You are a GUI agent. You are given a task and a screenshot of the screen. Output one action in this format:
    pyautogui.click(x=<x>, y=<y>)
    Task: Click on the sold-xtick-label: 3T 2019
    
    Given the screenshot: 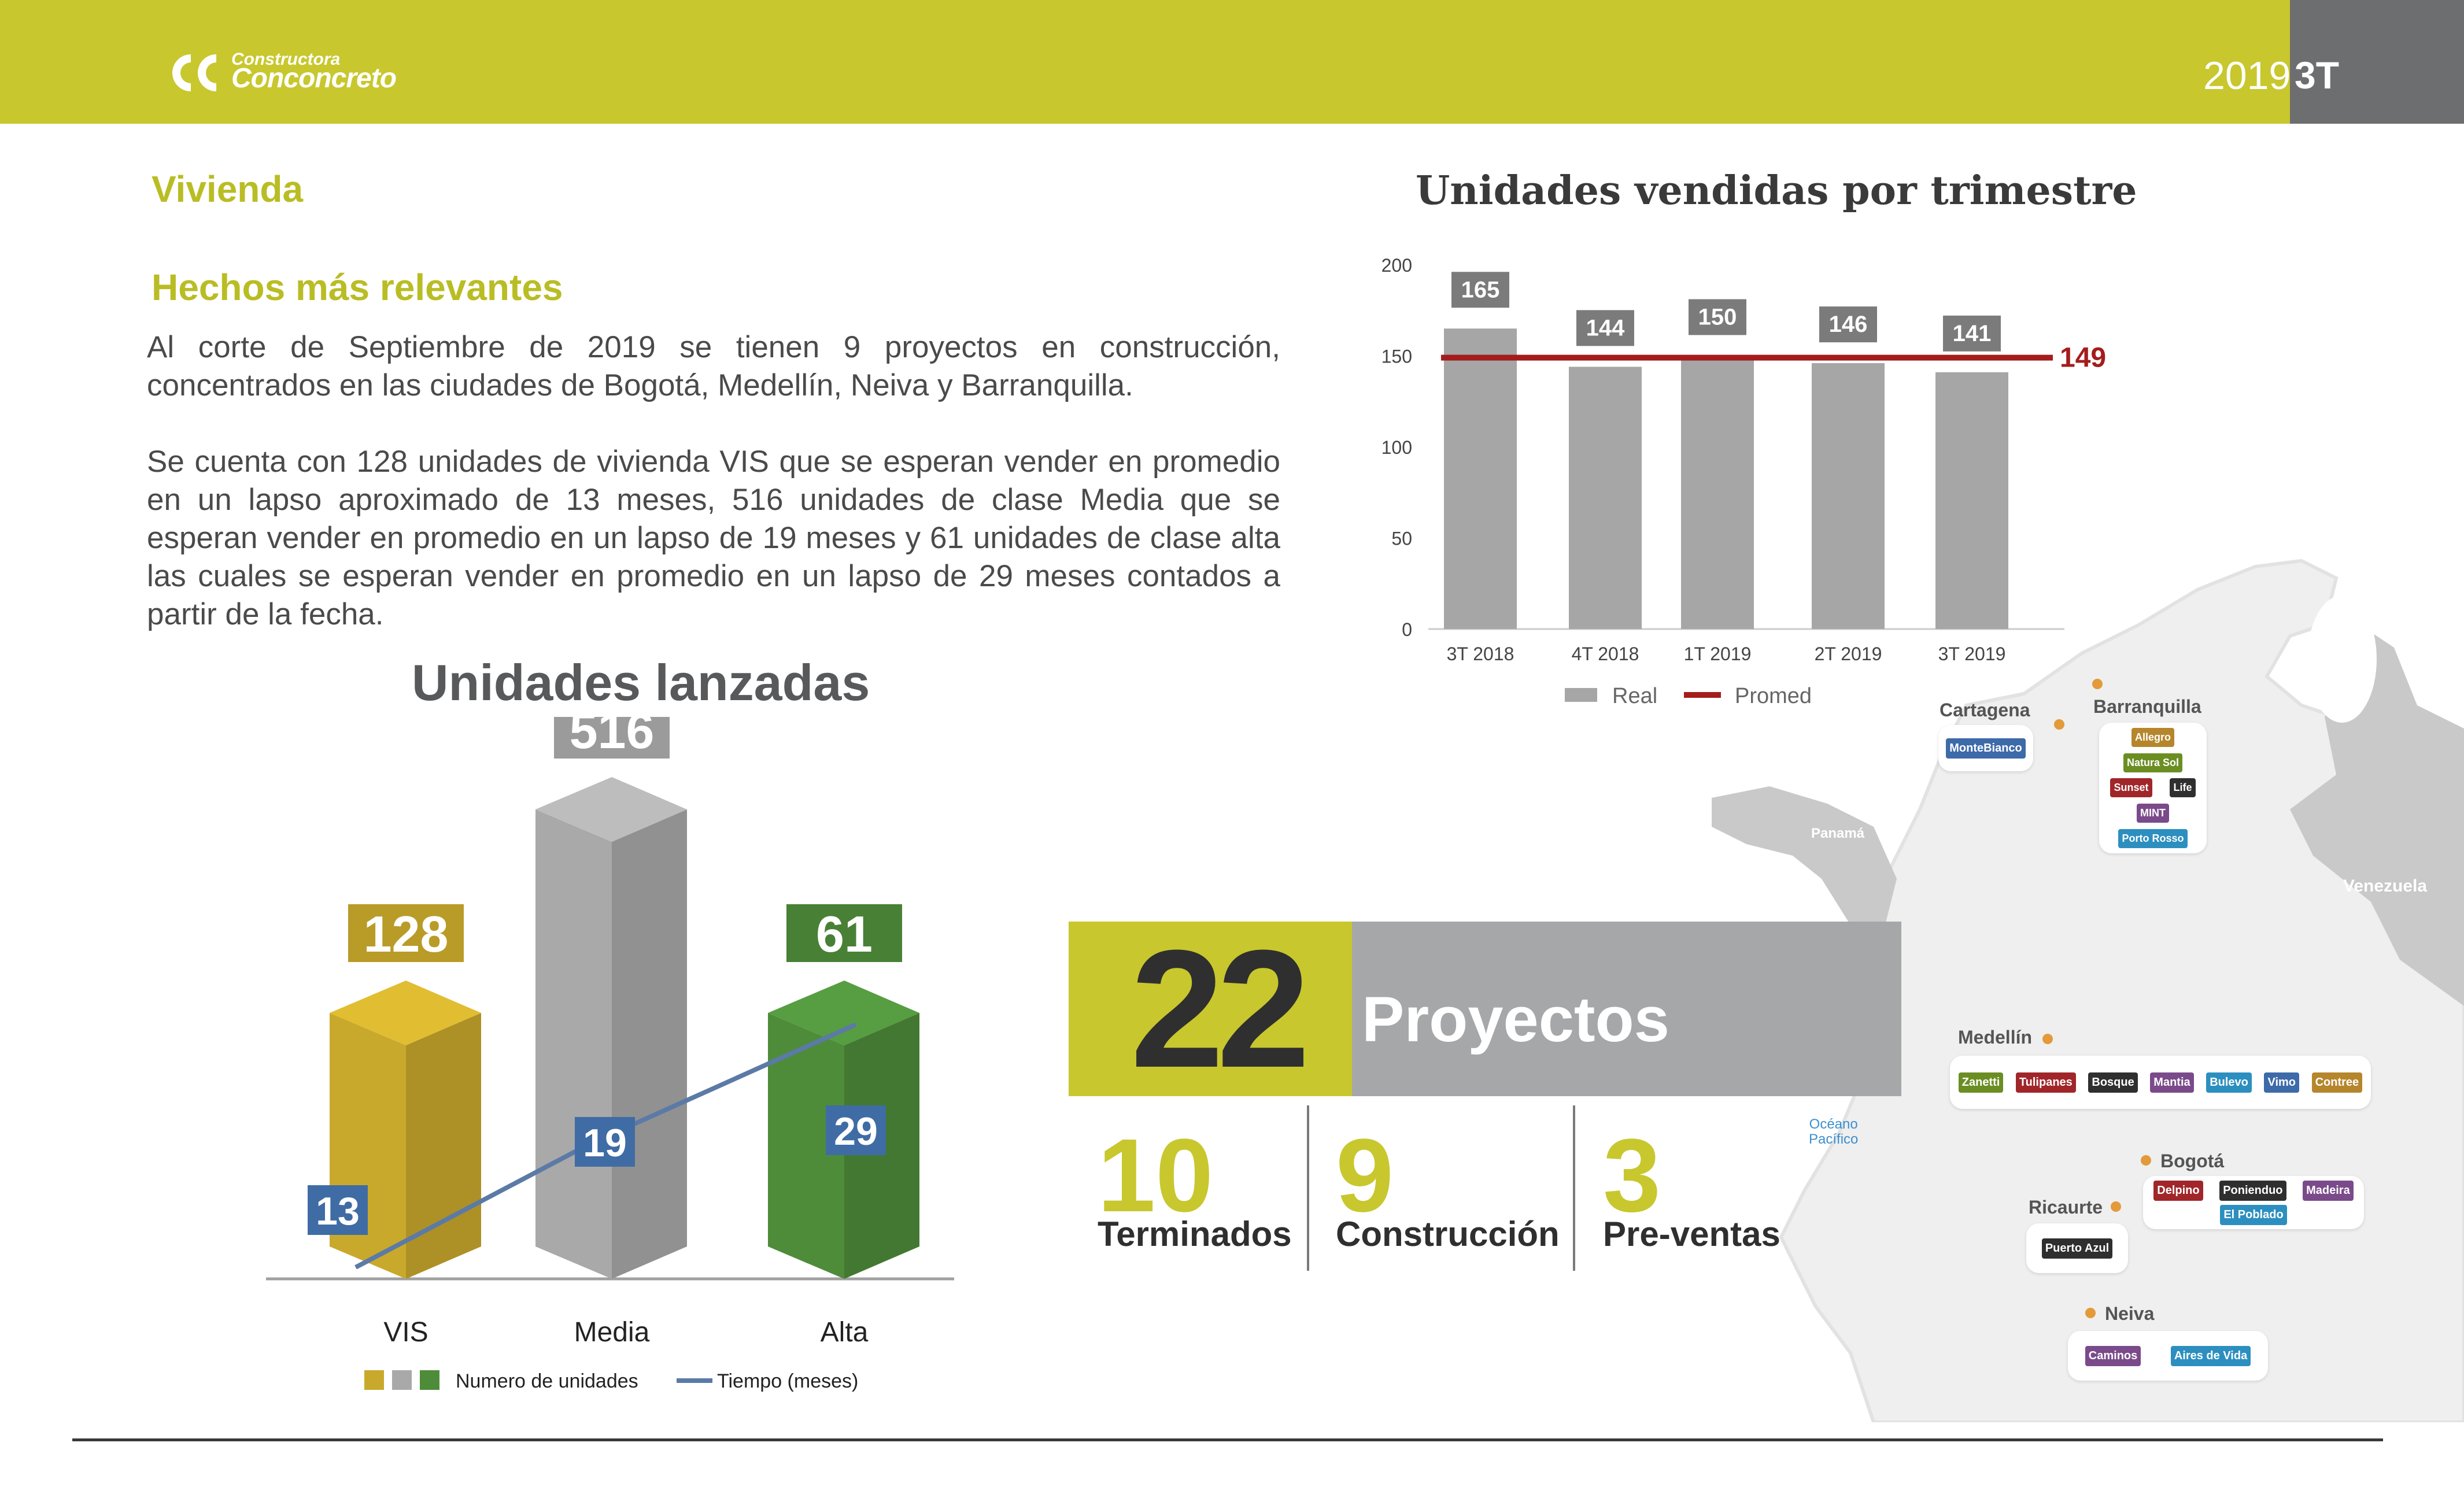 What is the action you would take?
    pyautogui.click(x=1972, y=653)
    